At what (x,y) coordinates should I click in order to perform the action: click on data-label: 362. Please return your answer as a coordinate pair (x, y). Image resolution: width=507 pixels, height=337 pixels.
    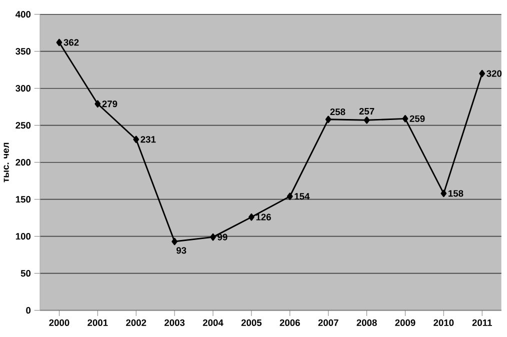
    Looking at the image, I should click on (71, 42).